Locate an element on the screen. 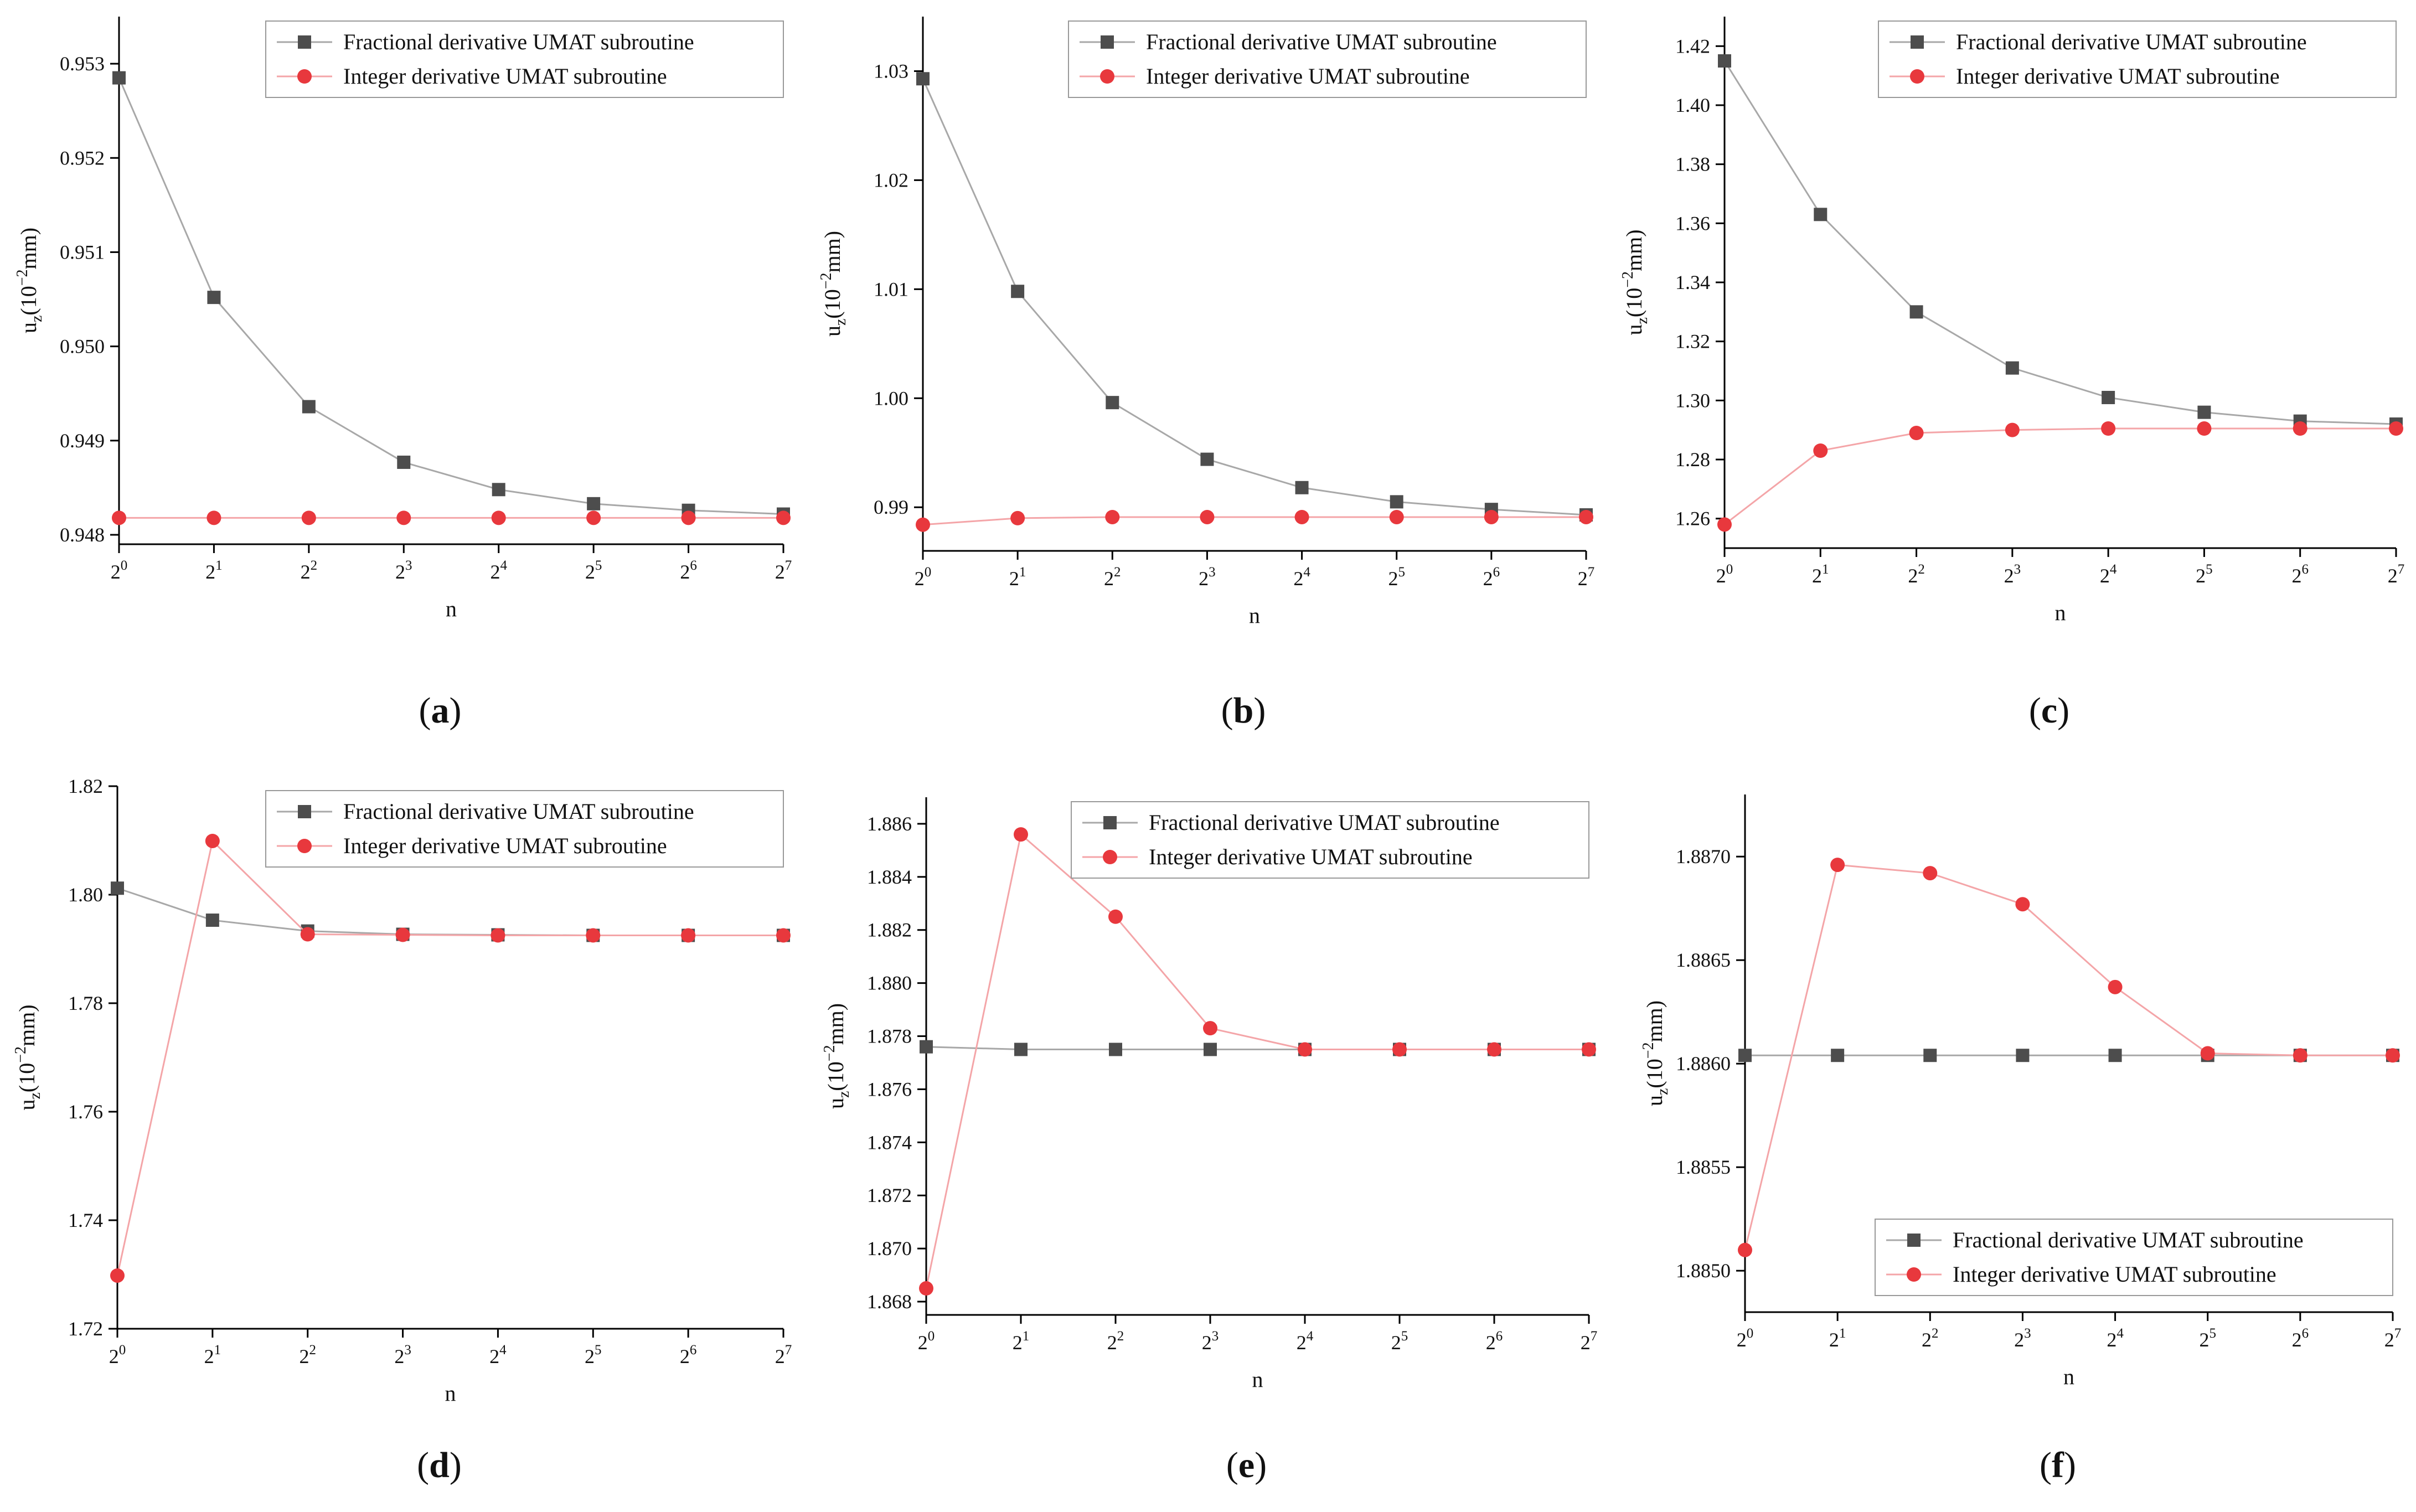  y-tick-label: 0.953 is located at coordinates (82, 64).